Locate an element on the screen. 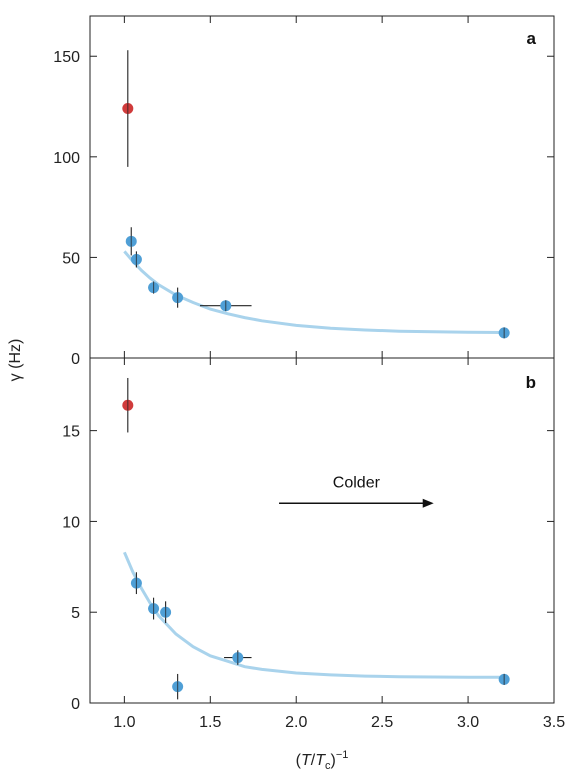 The image size is (572, 773). colder-label: Colder is located at coordinates (357, 482).